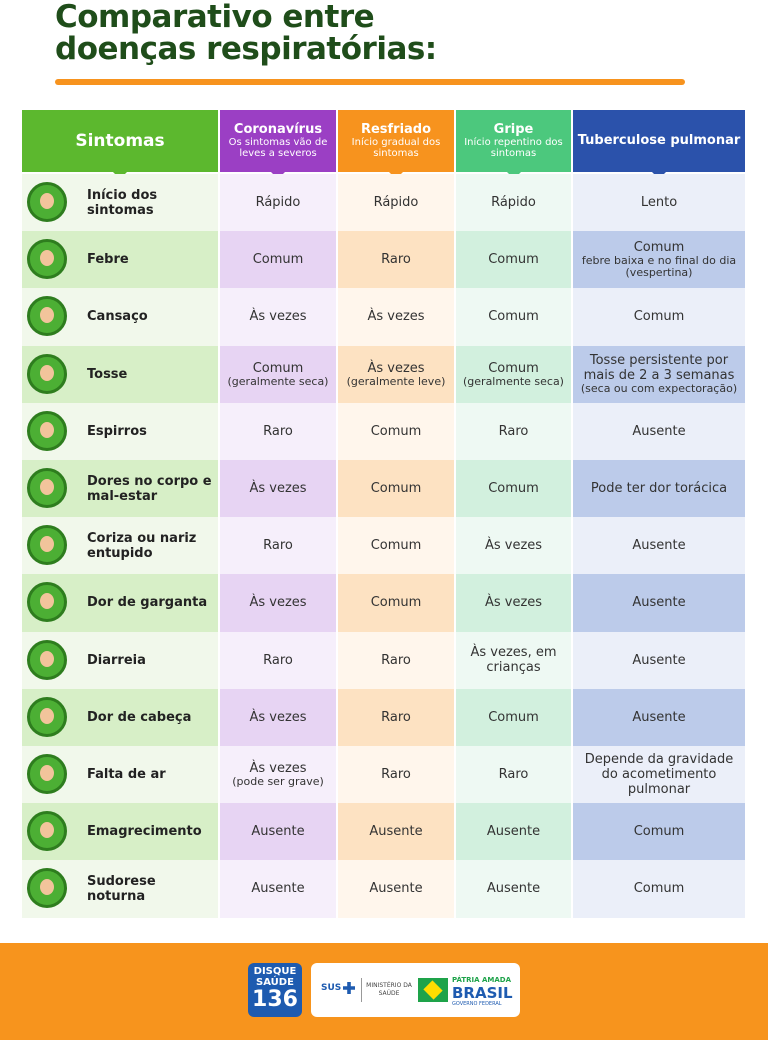  Describe the element at coordinates (275, 971) in the screenshot. I see `badge-text: DISQUE` at that location.